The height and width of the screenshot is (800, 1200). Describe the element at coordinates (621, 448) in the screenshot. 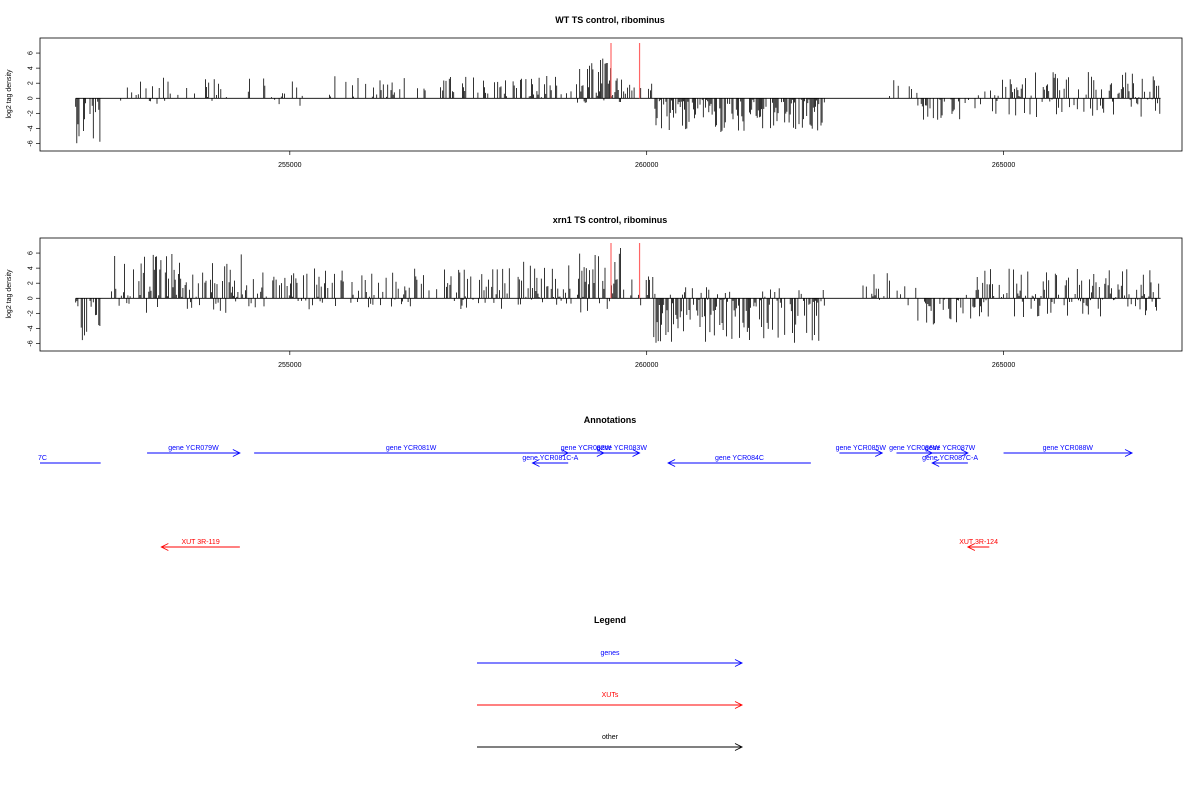

I see `feature-label: gene YCR083W` at that location.